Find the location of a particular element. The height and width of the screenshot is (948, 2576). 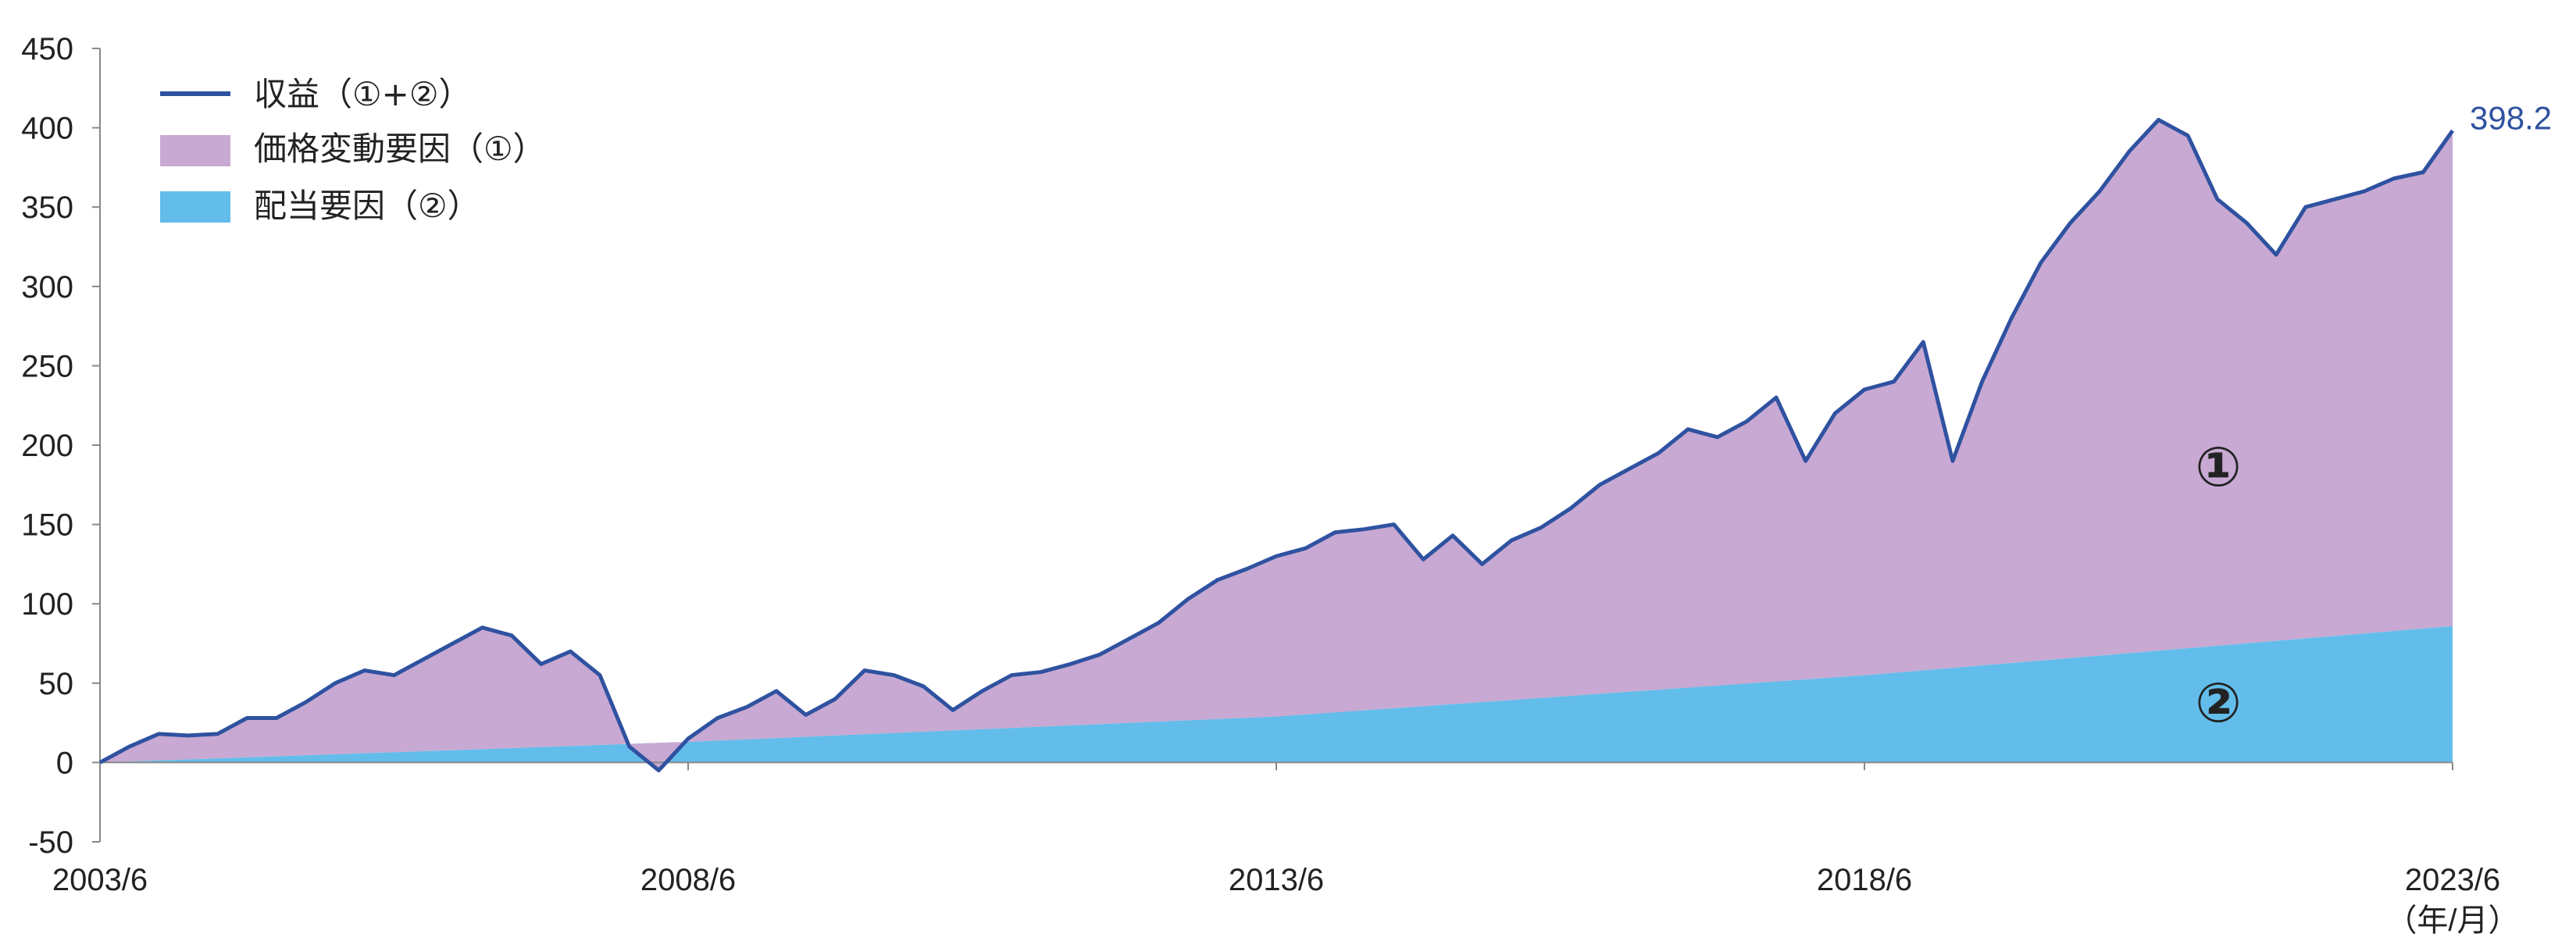

y-tick-label: 350 is located at coordinates (47, 208).